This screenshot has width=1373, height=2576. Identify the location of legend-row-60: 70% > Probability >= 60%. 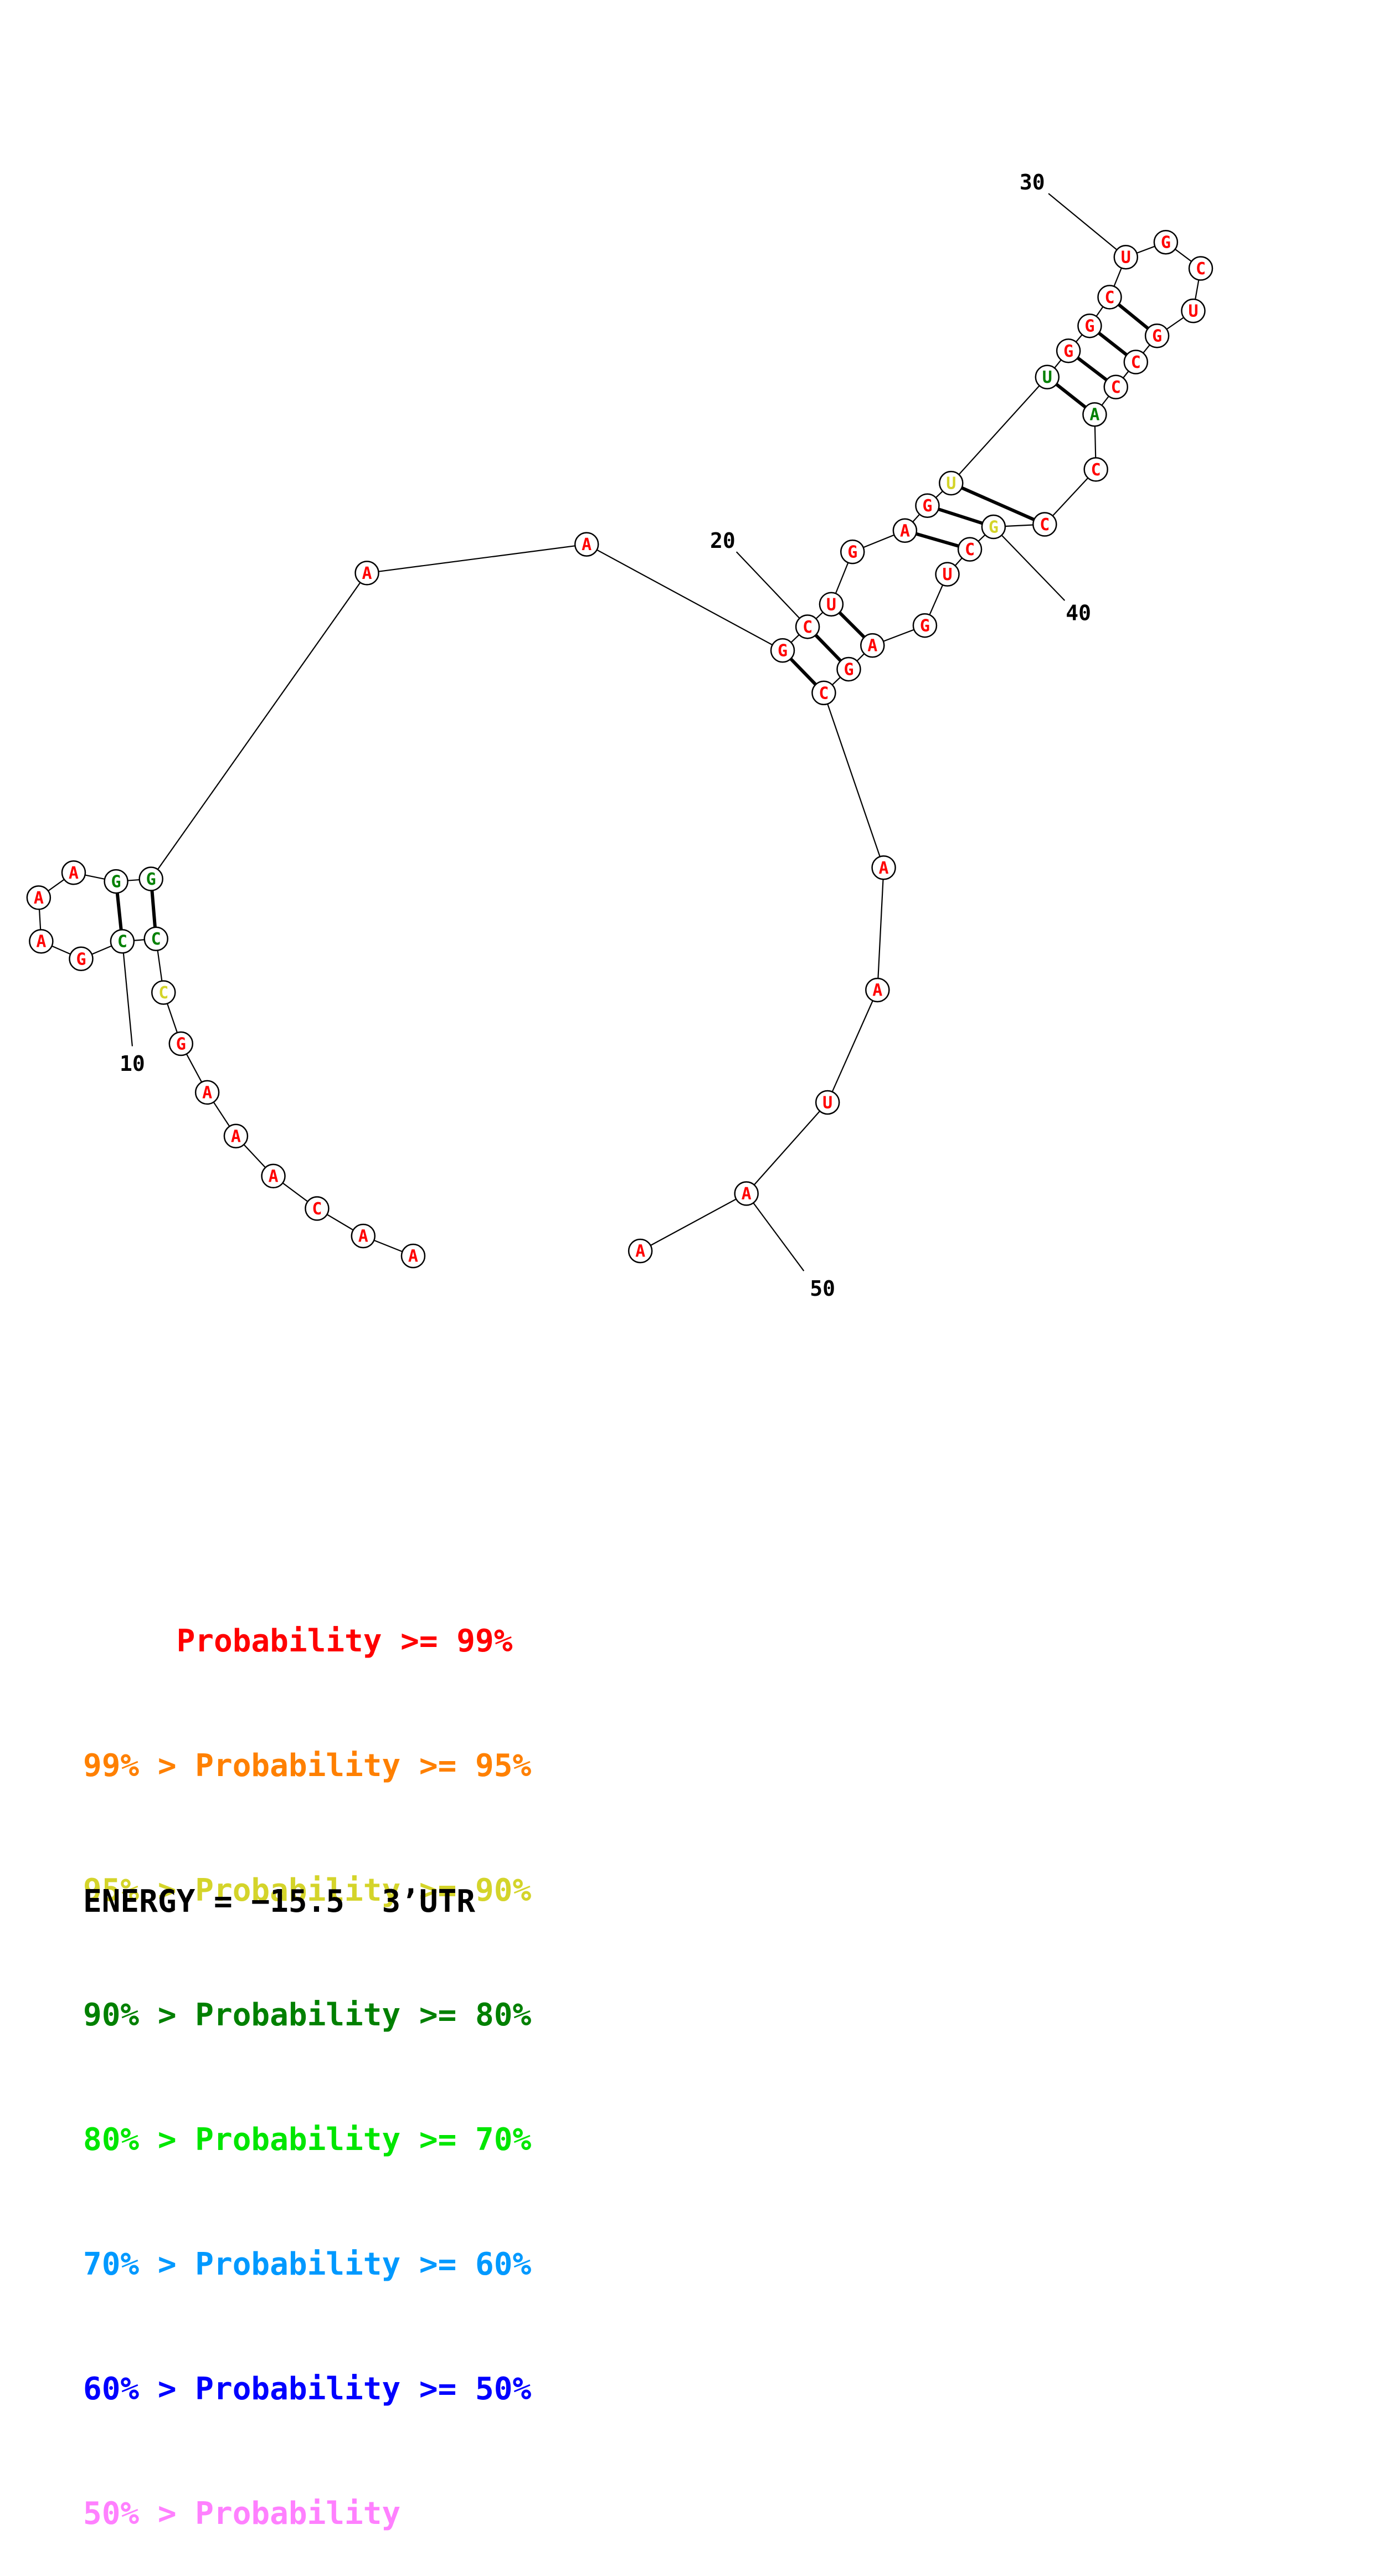
(307, 2264).